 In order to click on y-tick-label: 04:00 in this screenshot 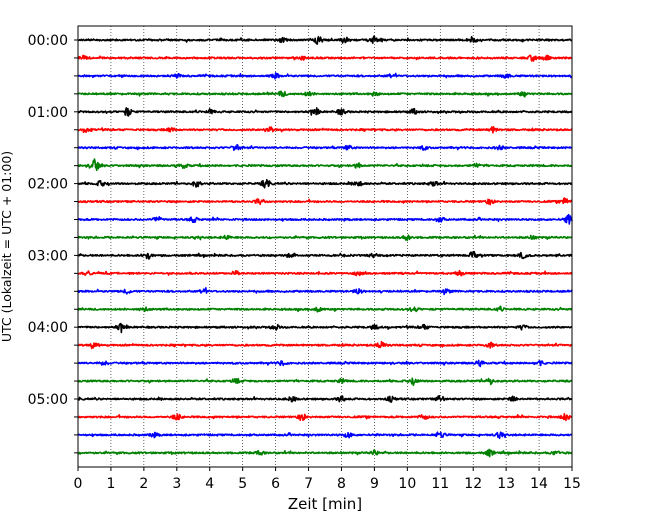, I will do `click(48, 328)`.